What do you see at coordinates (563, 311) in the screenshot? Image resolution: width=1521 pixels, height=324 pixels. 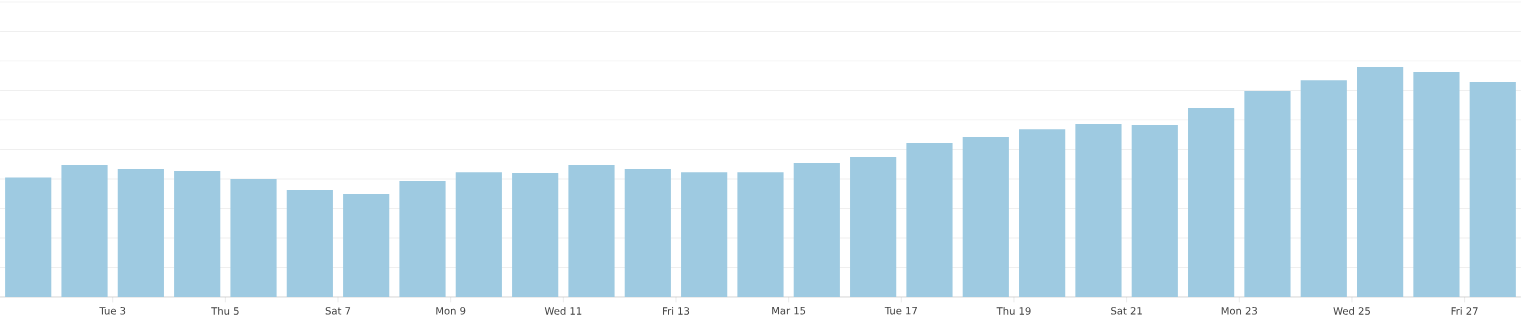 I see `x-tick-label: Wed 11` at bounding box center [563, 311].